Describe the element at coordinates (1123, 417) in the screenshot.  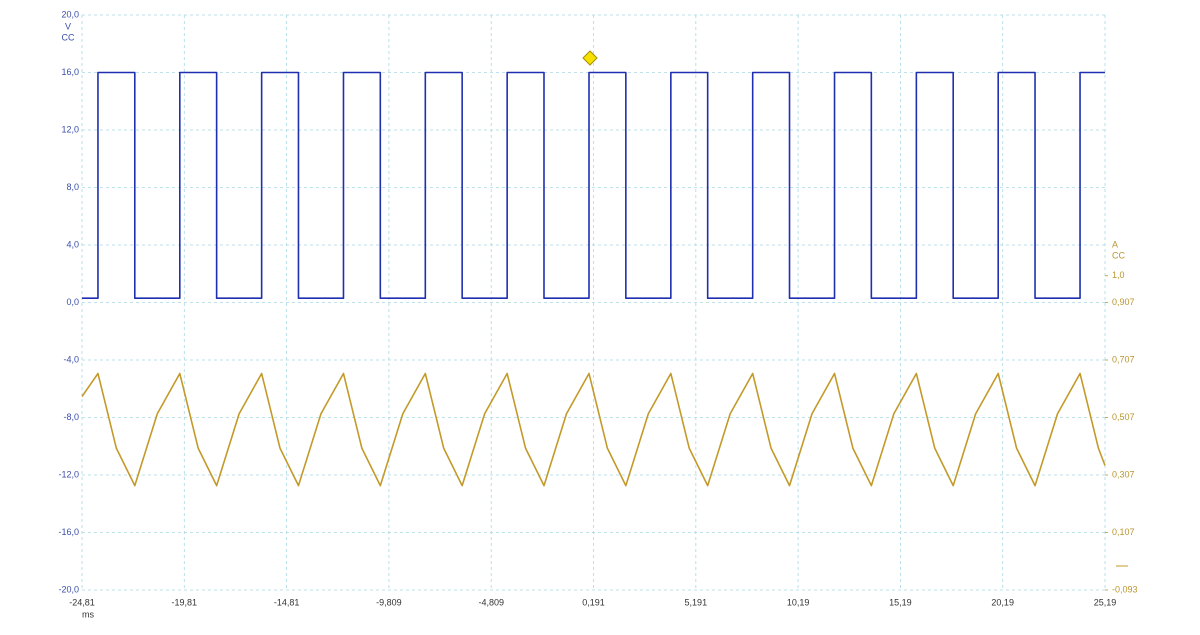
I see `y2-tick-label: 0,507` at that location.